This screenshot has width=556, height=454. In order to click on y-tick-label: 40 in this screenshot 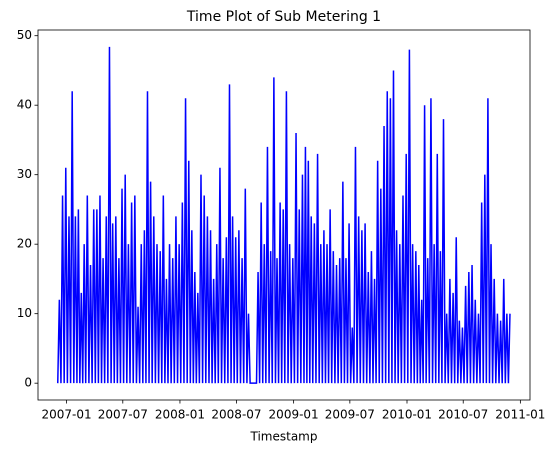, I will do `click(24, 105)`.